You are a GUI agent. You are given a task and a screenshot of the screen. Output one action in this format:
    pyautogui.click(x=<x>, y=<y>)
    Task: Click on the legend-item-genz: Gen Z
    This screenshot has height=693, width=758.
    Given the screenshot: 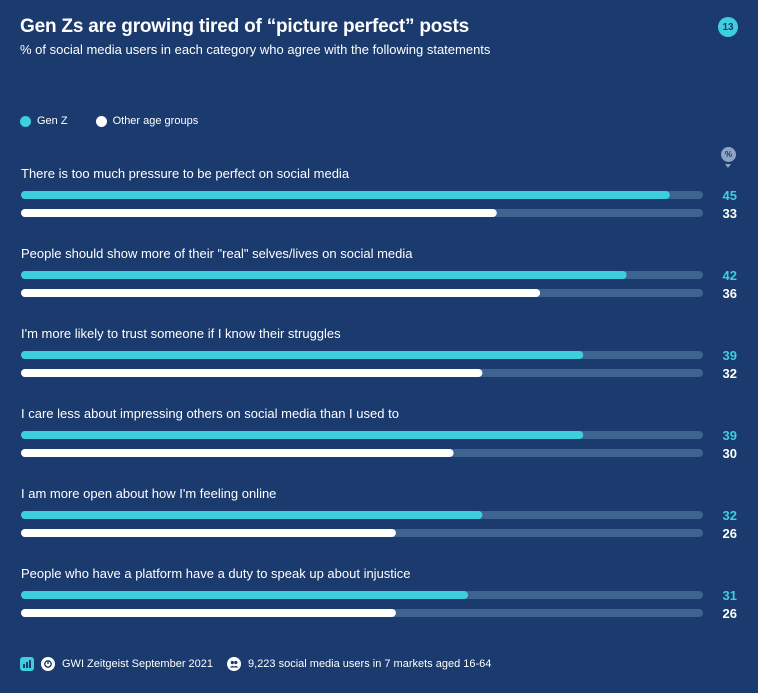 What is the action you would take?
    pyautogui.click(x=44, y=121)
    